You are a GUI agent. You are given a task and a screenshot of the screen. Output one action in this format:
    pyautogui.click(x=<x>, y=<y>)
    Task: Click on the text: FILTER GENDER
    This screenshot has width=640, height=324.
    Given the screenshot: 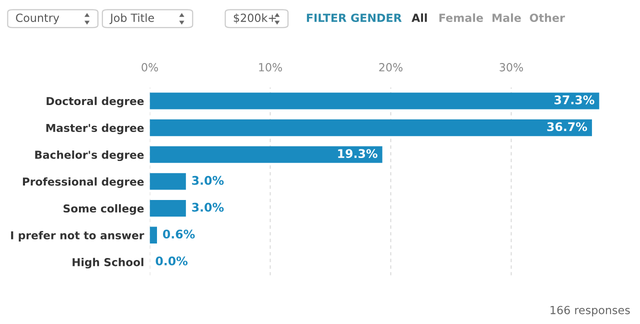 What is the action you would take?
    pyautogui.click(x=354, y=18)
    